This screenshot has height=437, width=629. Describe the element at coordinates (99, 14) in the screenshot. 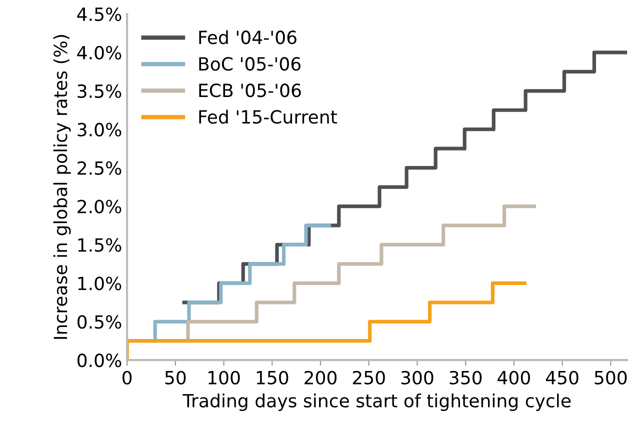

I see `y-tick-label: 4.5%` at that location.